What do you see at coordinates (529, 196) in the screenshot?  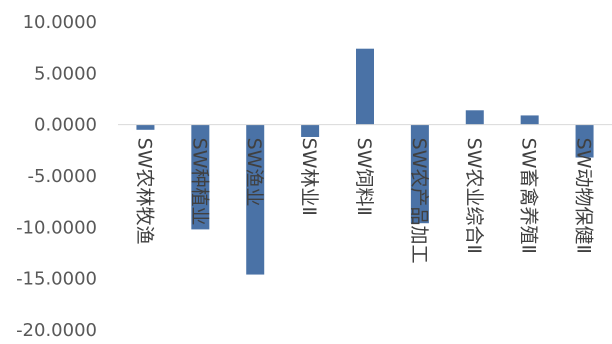 I see `category-label: SW畜禽养殖Ⅱ` at bounding box center [529, 196].